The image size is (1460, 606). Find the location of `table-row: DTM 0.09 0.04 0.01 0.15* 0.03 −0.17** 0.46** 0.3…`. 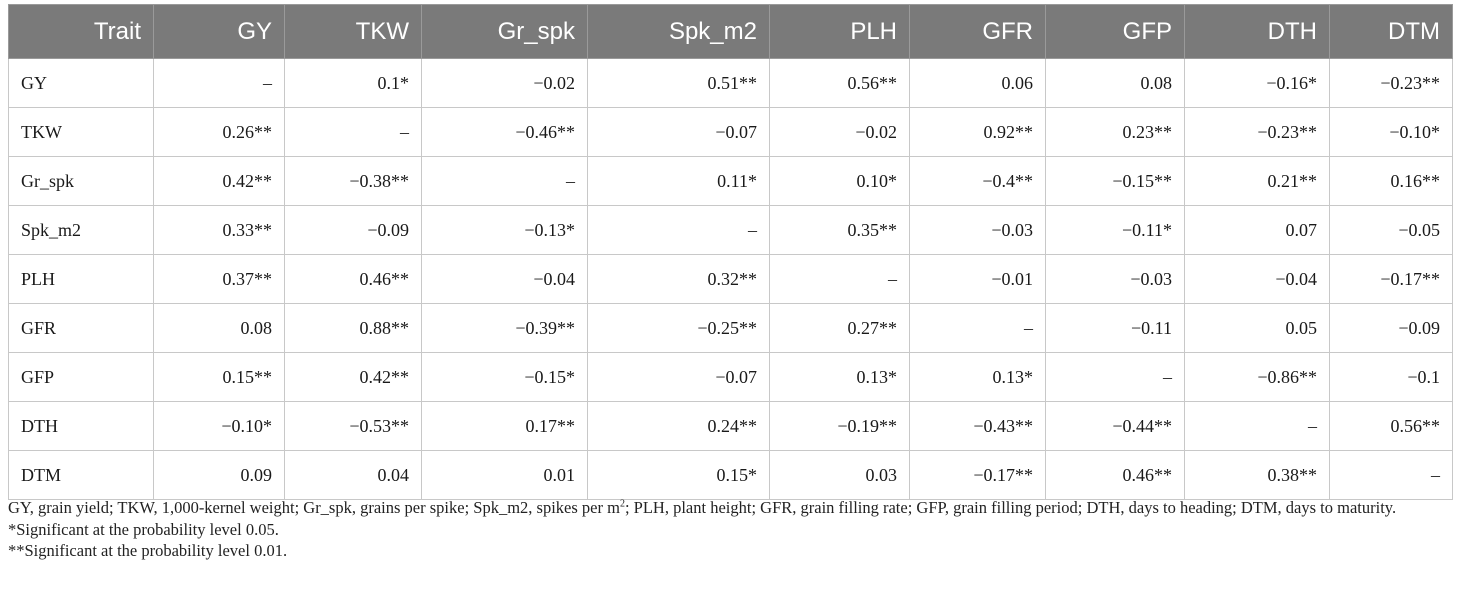

table-row: DTM 0.09 0.04 0.01 0.15* 0.03 −0.17** 0.46** 0.3… is located at coordinates (730, 475).